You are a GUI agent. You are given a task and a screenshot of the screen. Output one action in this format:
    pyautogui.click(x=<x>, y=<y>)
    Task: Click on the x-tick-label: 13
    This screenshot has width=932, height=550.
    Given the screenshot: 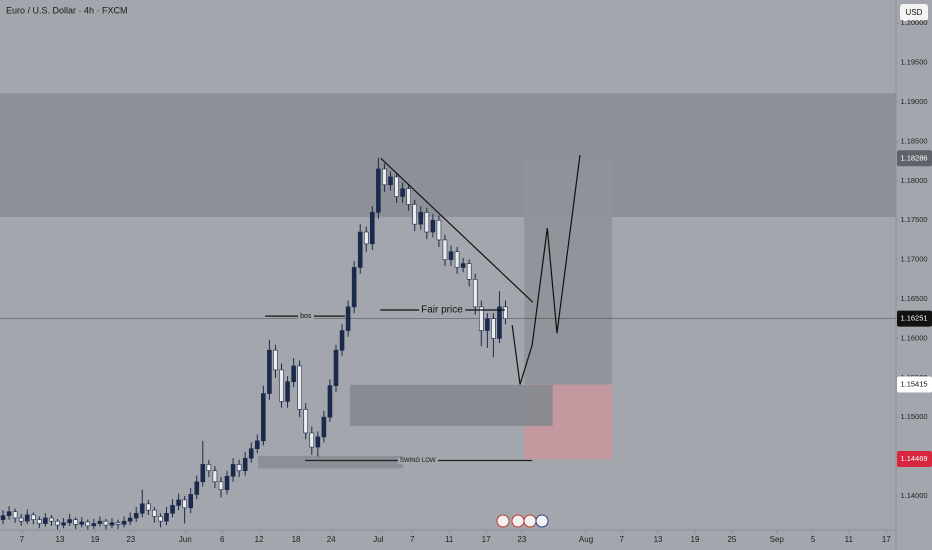 What is the action you would take?
    pyautogui.click(x=59, y=539)
    